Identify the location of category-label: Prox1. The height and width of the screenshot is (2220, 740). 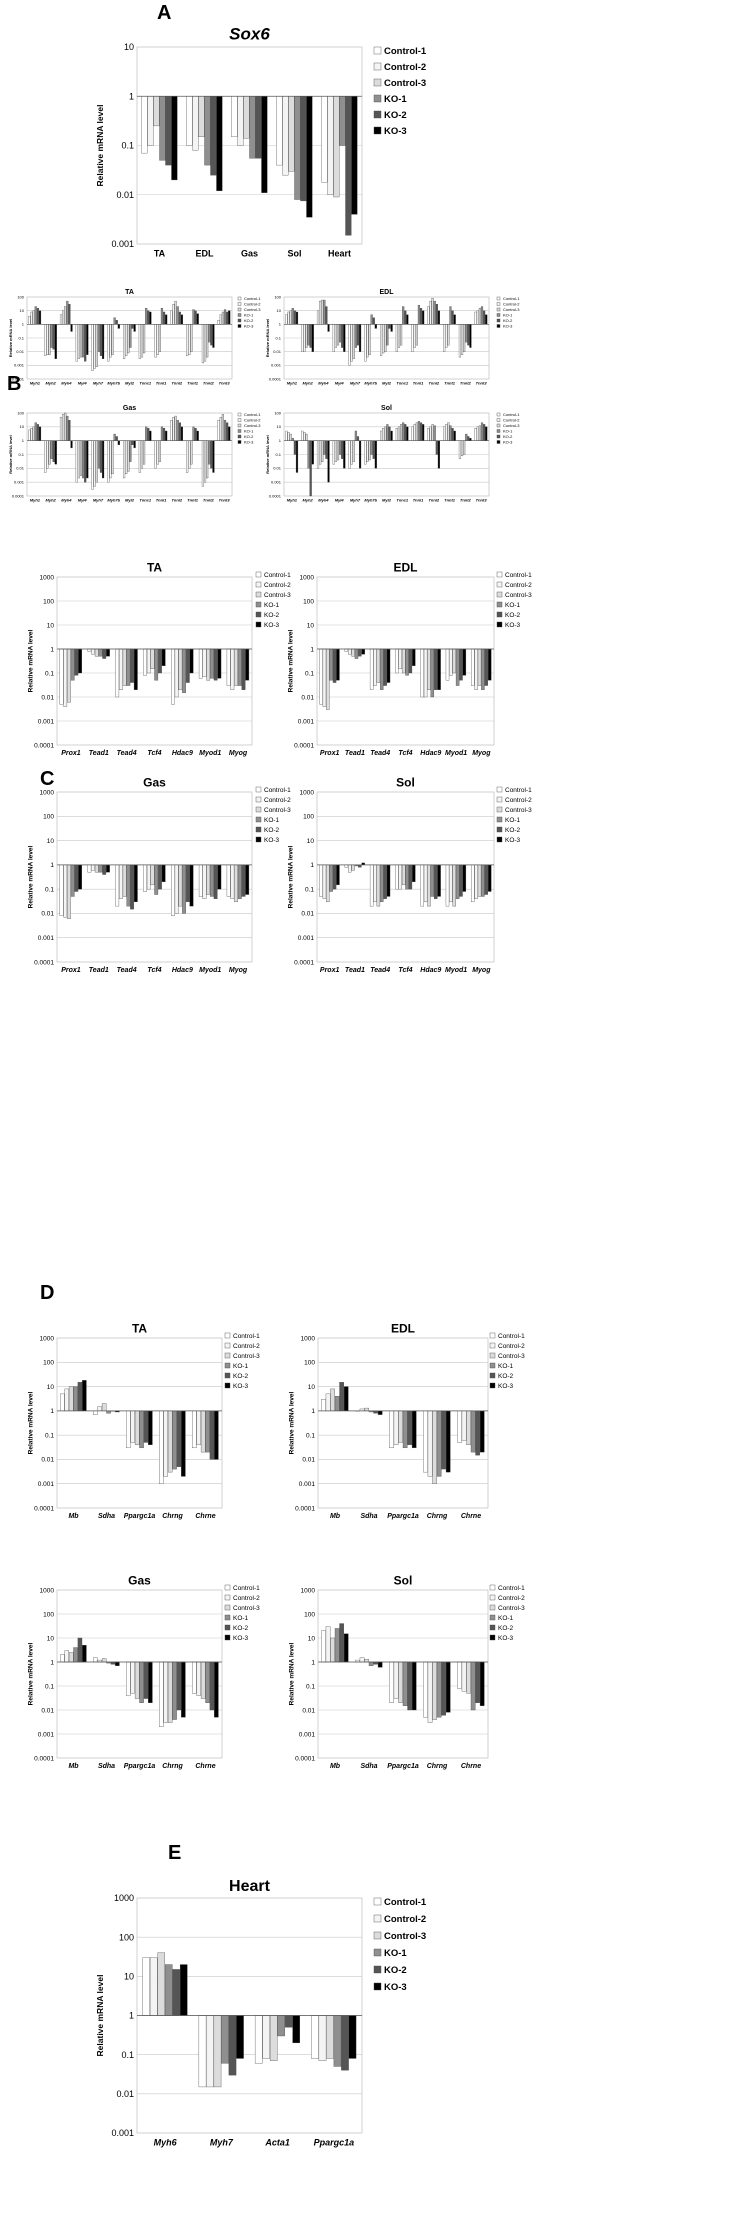
(330, 753).